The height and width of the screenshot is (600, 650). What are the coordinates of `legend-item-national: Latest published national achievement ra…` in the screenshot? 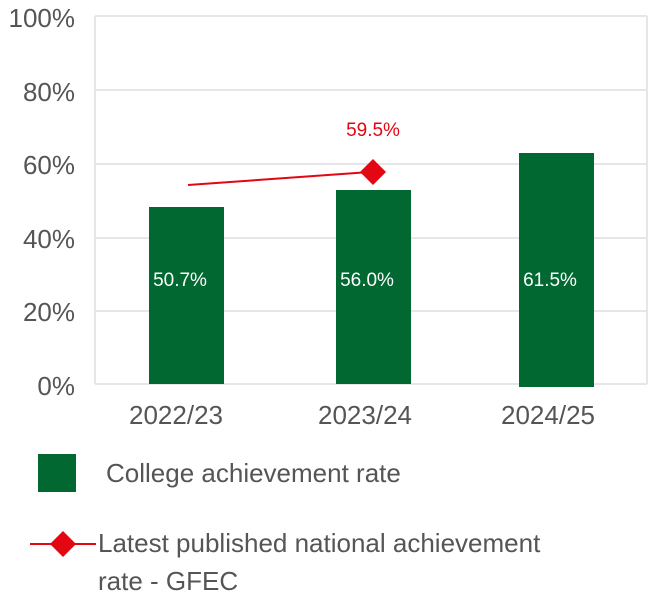 It's located at (285, 562).